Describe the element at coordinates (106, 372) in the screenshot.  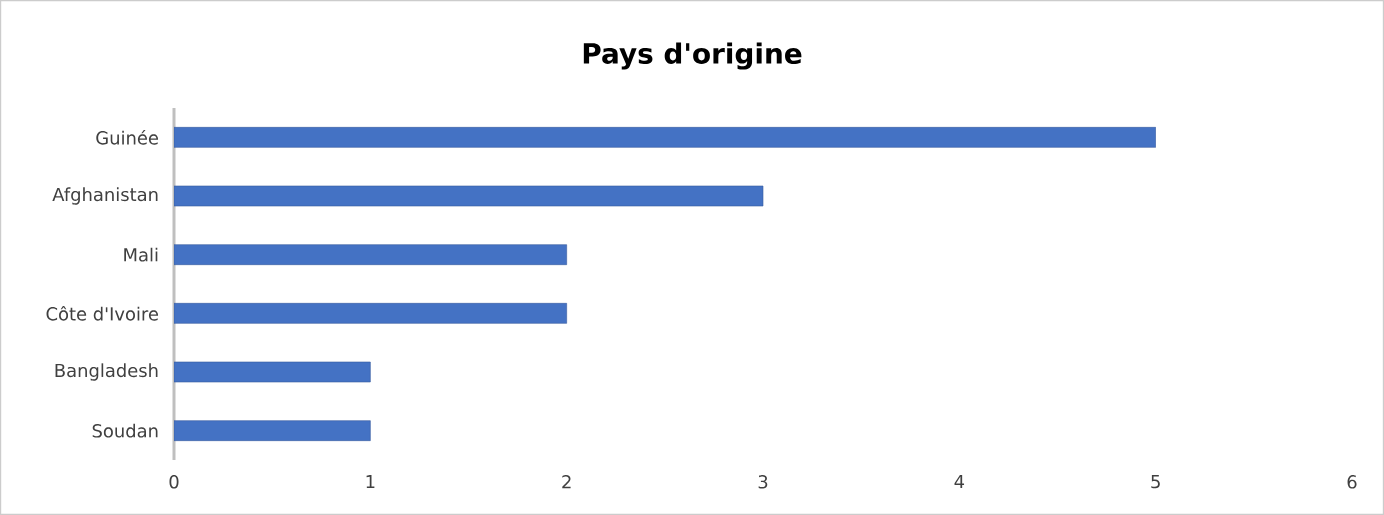
I see `y-tick-label: Bangladesh` at that location.